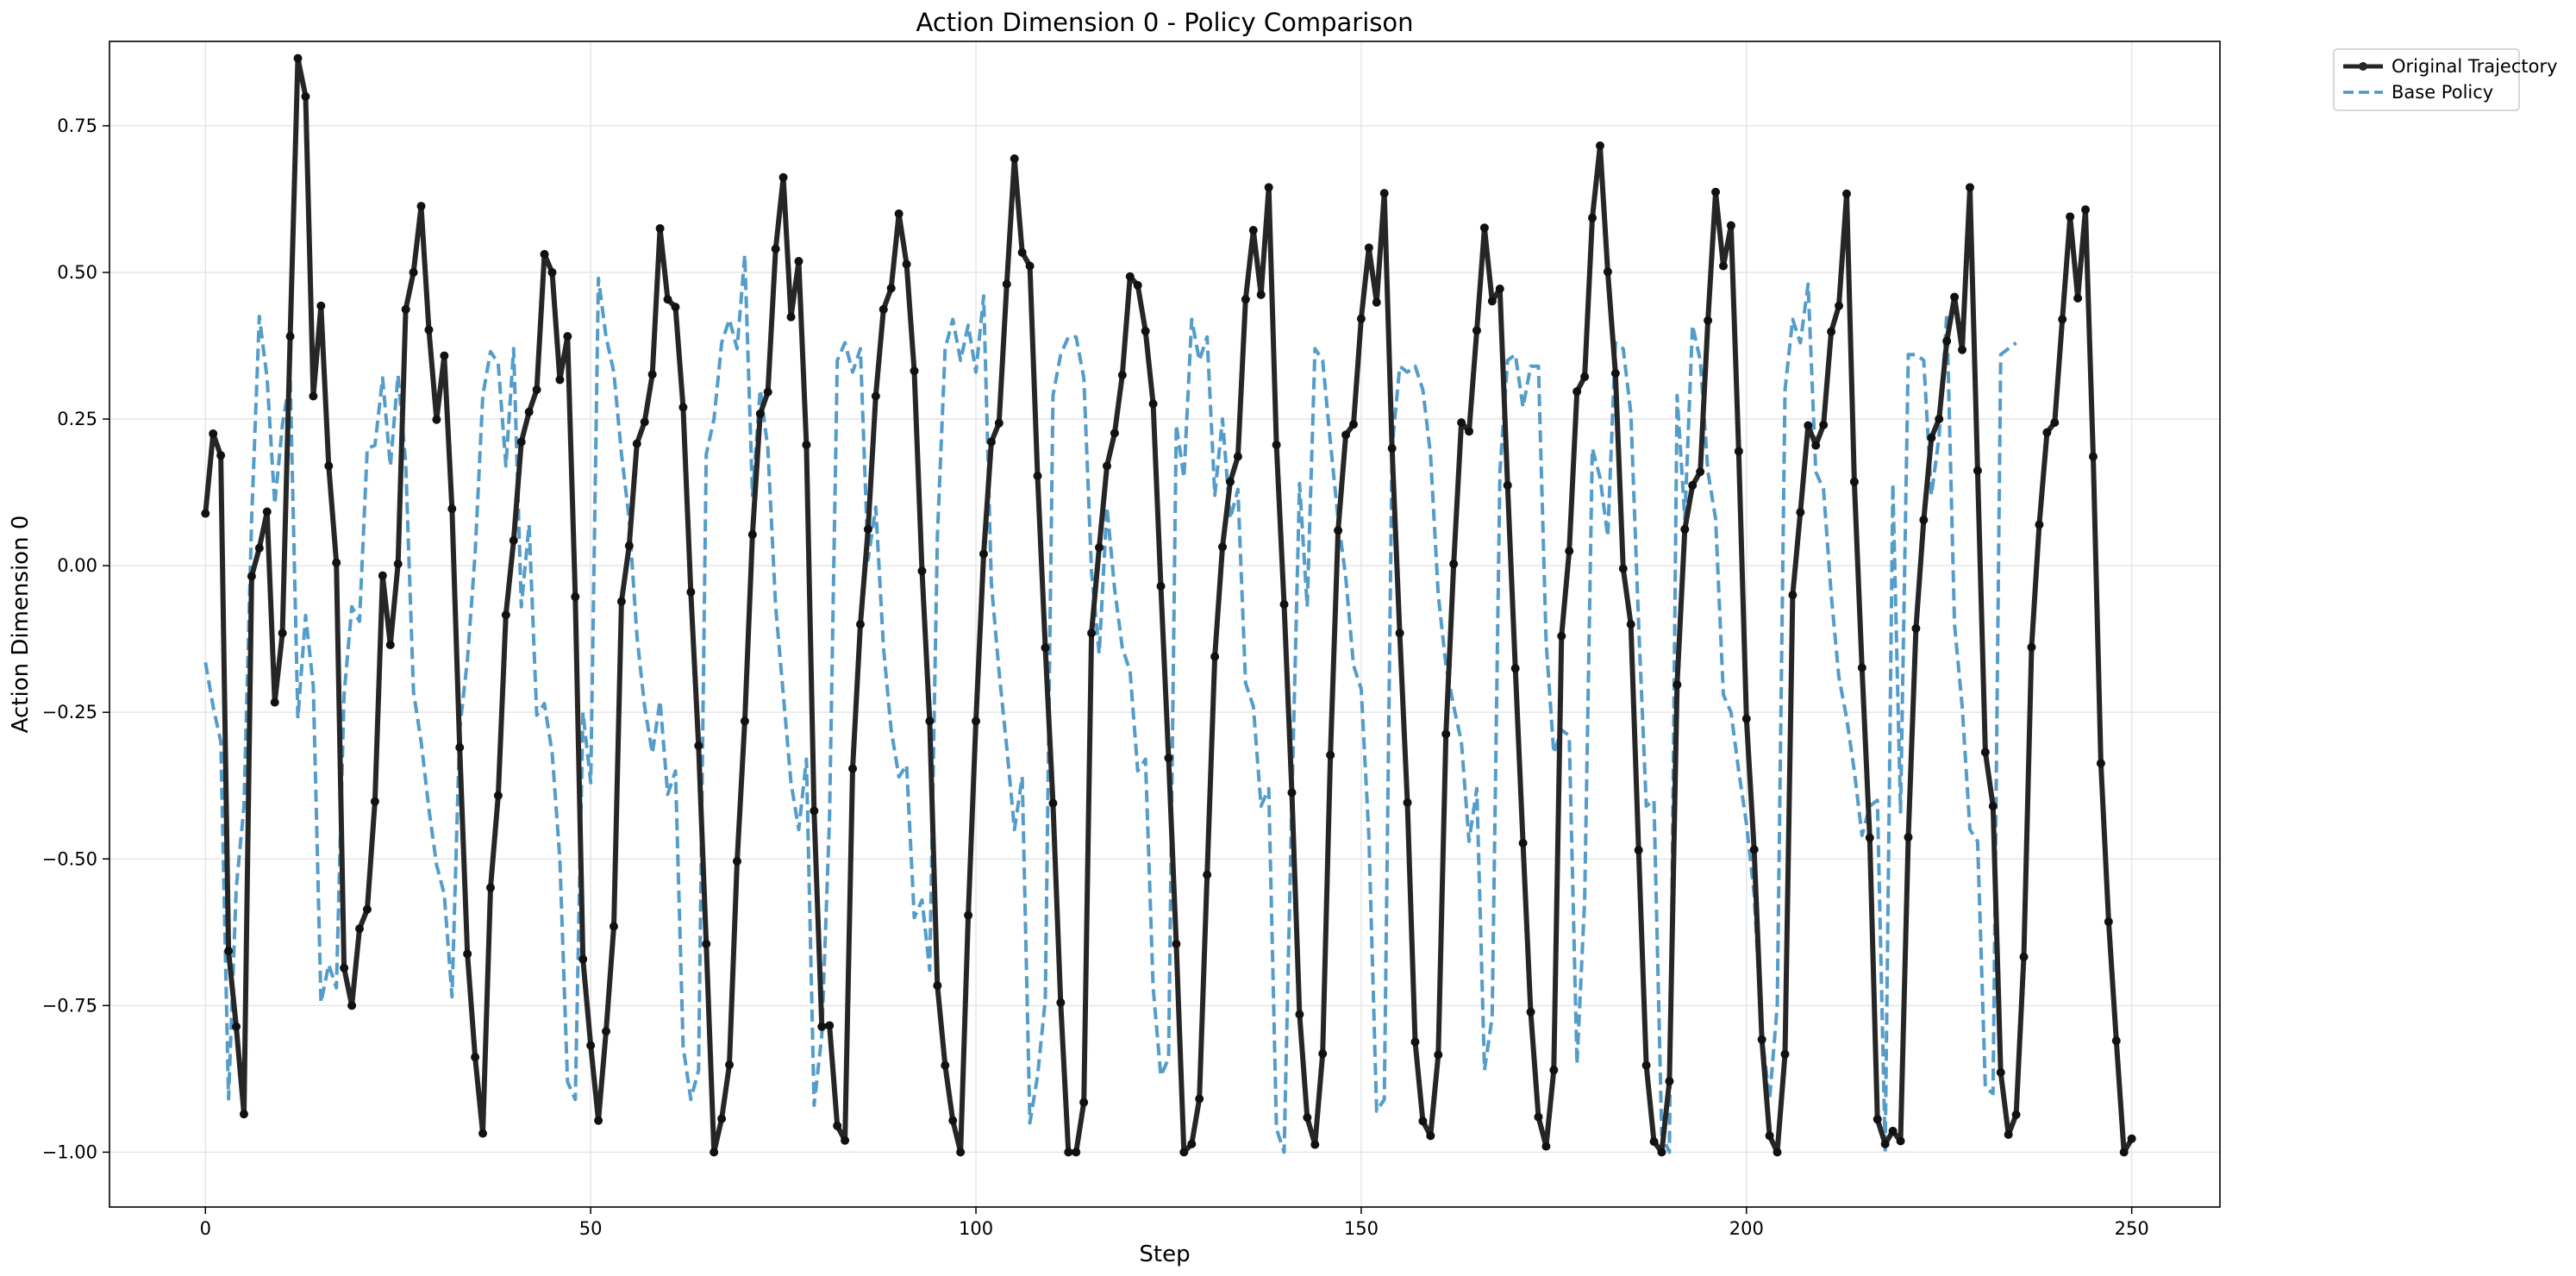 Image resolution: width=2576 pixels, height=1276 pixels. Describe the element at coordinates (2132, 1228) in the screenshot. I see `x-tick-label: 250` at that location.